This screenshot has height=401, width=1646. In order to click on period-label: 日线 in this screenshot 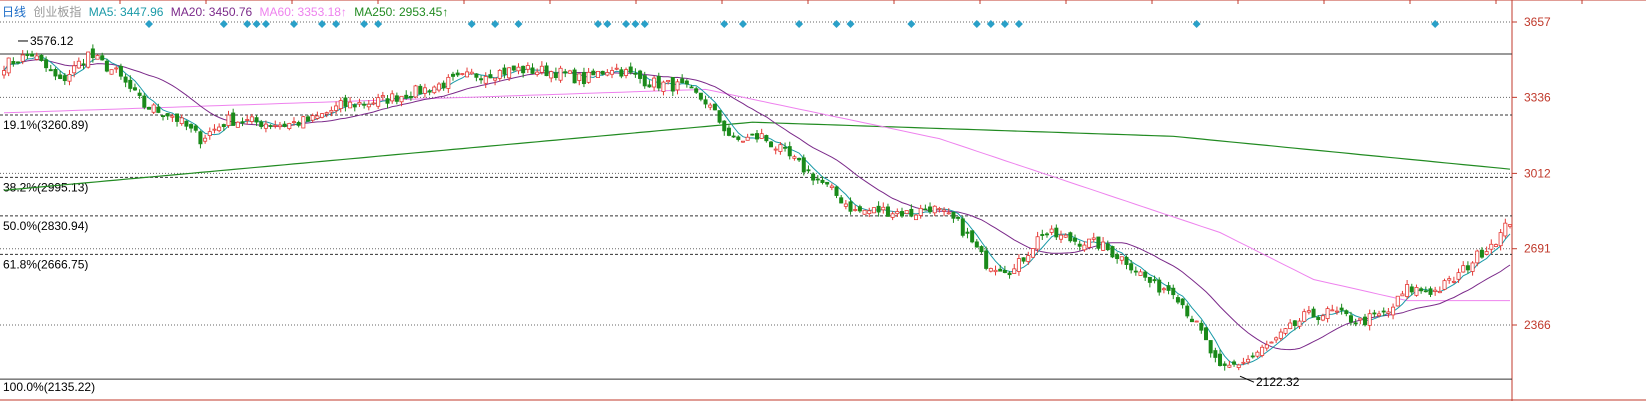, I will do `click(14, 12)`.